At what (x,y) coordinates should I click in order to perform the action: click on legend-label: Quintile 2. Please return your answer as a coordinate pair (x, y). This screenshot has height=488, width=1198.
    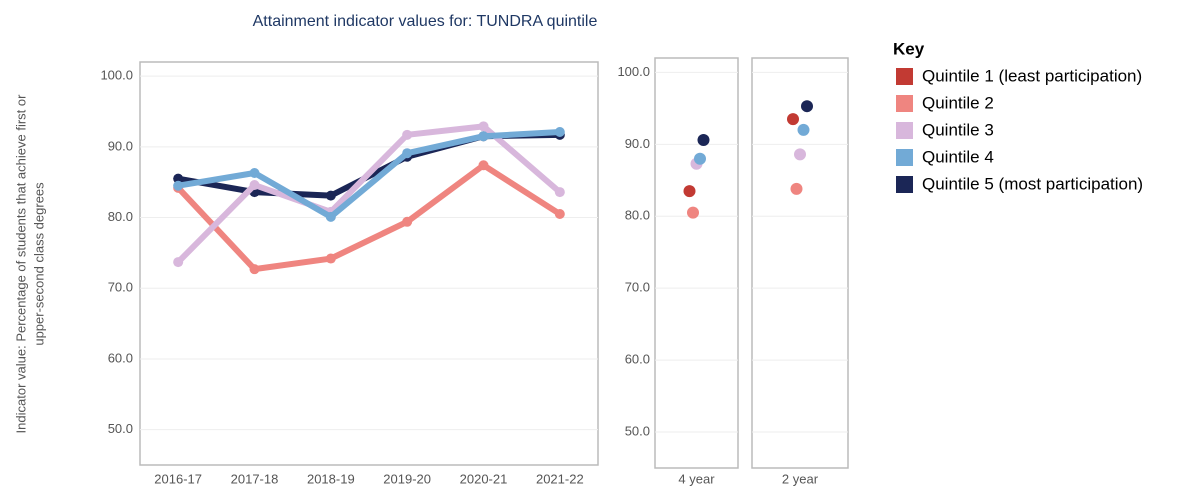
    Looking at the image, I should click on (958, 102).